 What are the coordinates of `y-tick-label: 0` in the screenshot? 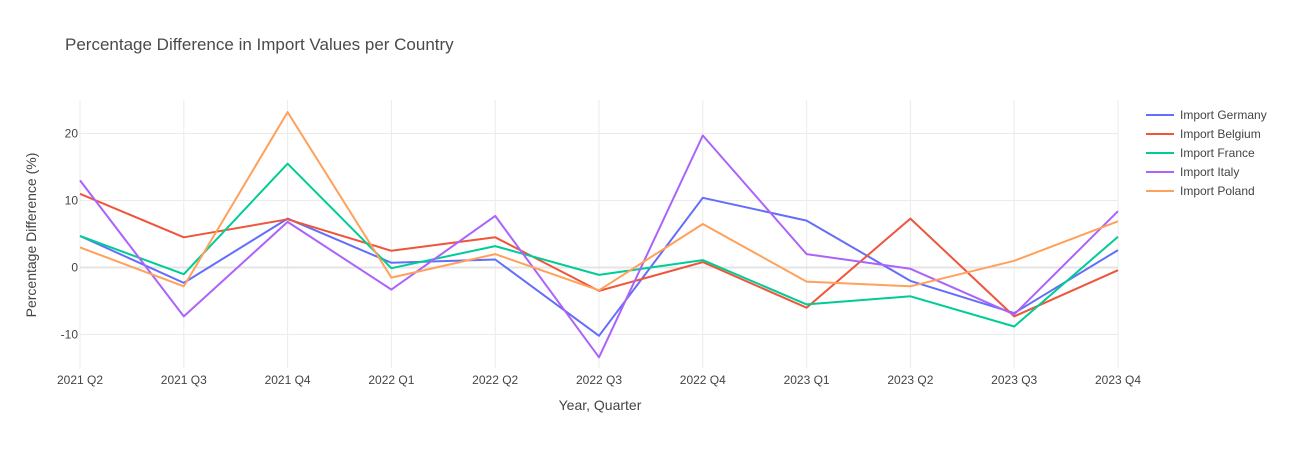 It's located at (74, 268).